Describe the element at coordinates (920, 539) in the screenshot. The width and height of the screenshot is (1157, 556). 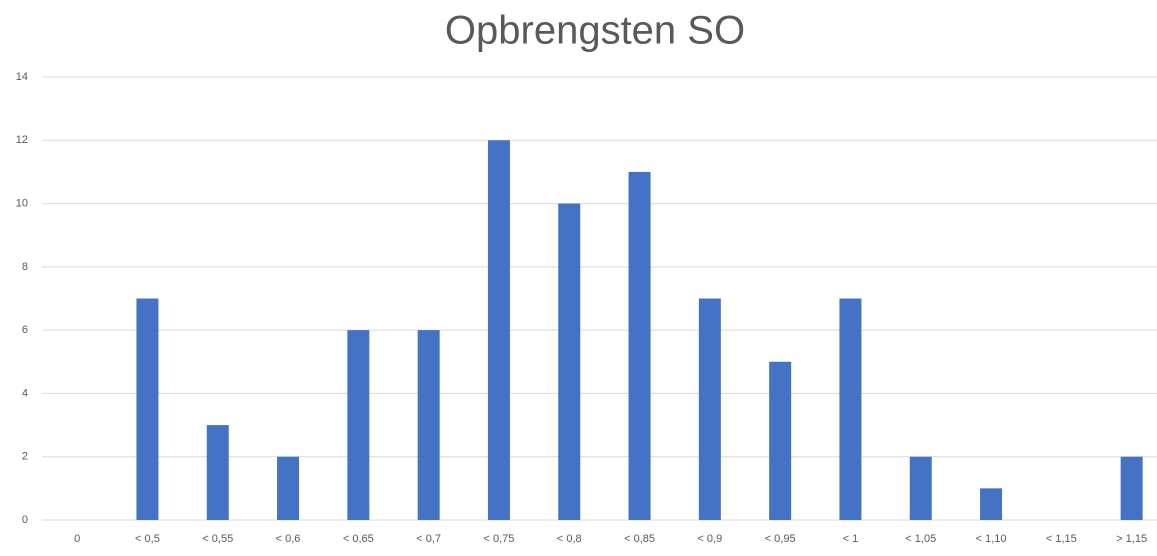
I see `x-tick-label: < 1,05` at that location.